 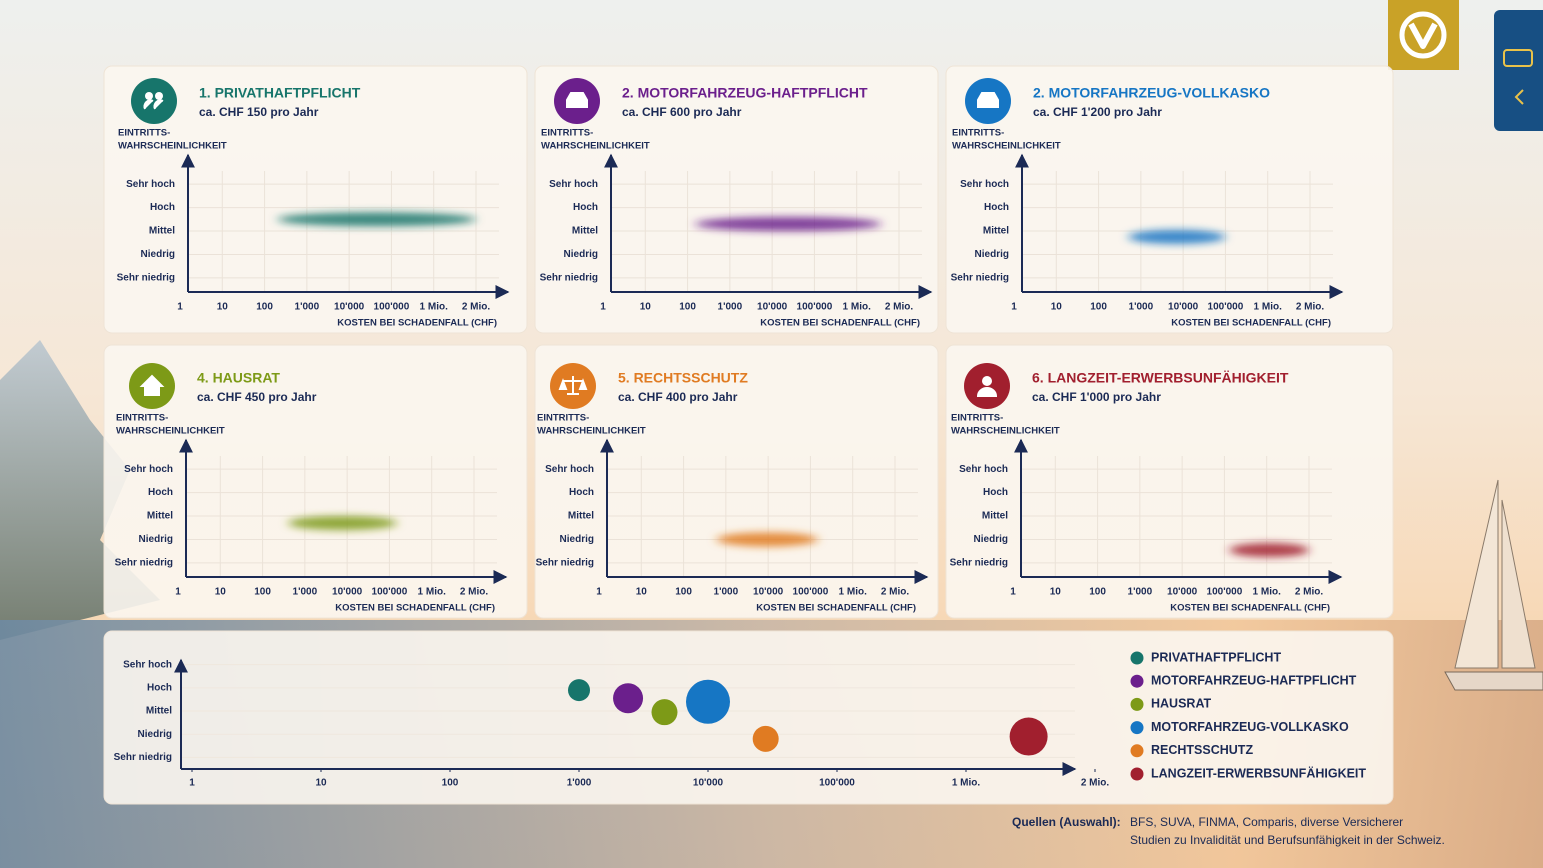 I want to click on panel-title: 2. MOTORFAHRZEUG-VOLLKASKO, so click(x=1151, y=93).